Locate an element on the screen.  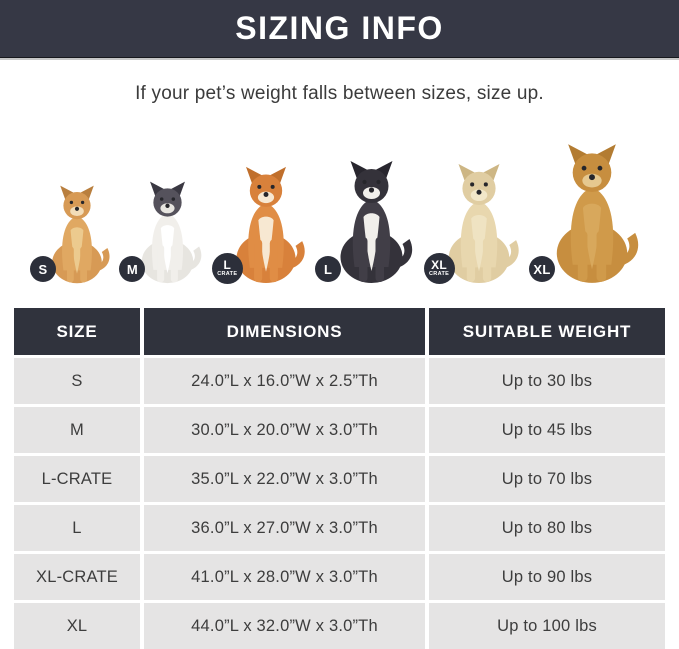
table-cell-dimensions: 44.0”L x 32.0”W x 3.0”Th is located at coordinates (284, 626).